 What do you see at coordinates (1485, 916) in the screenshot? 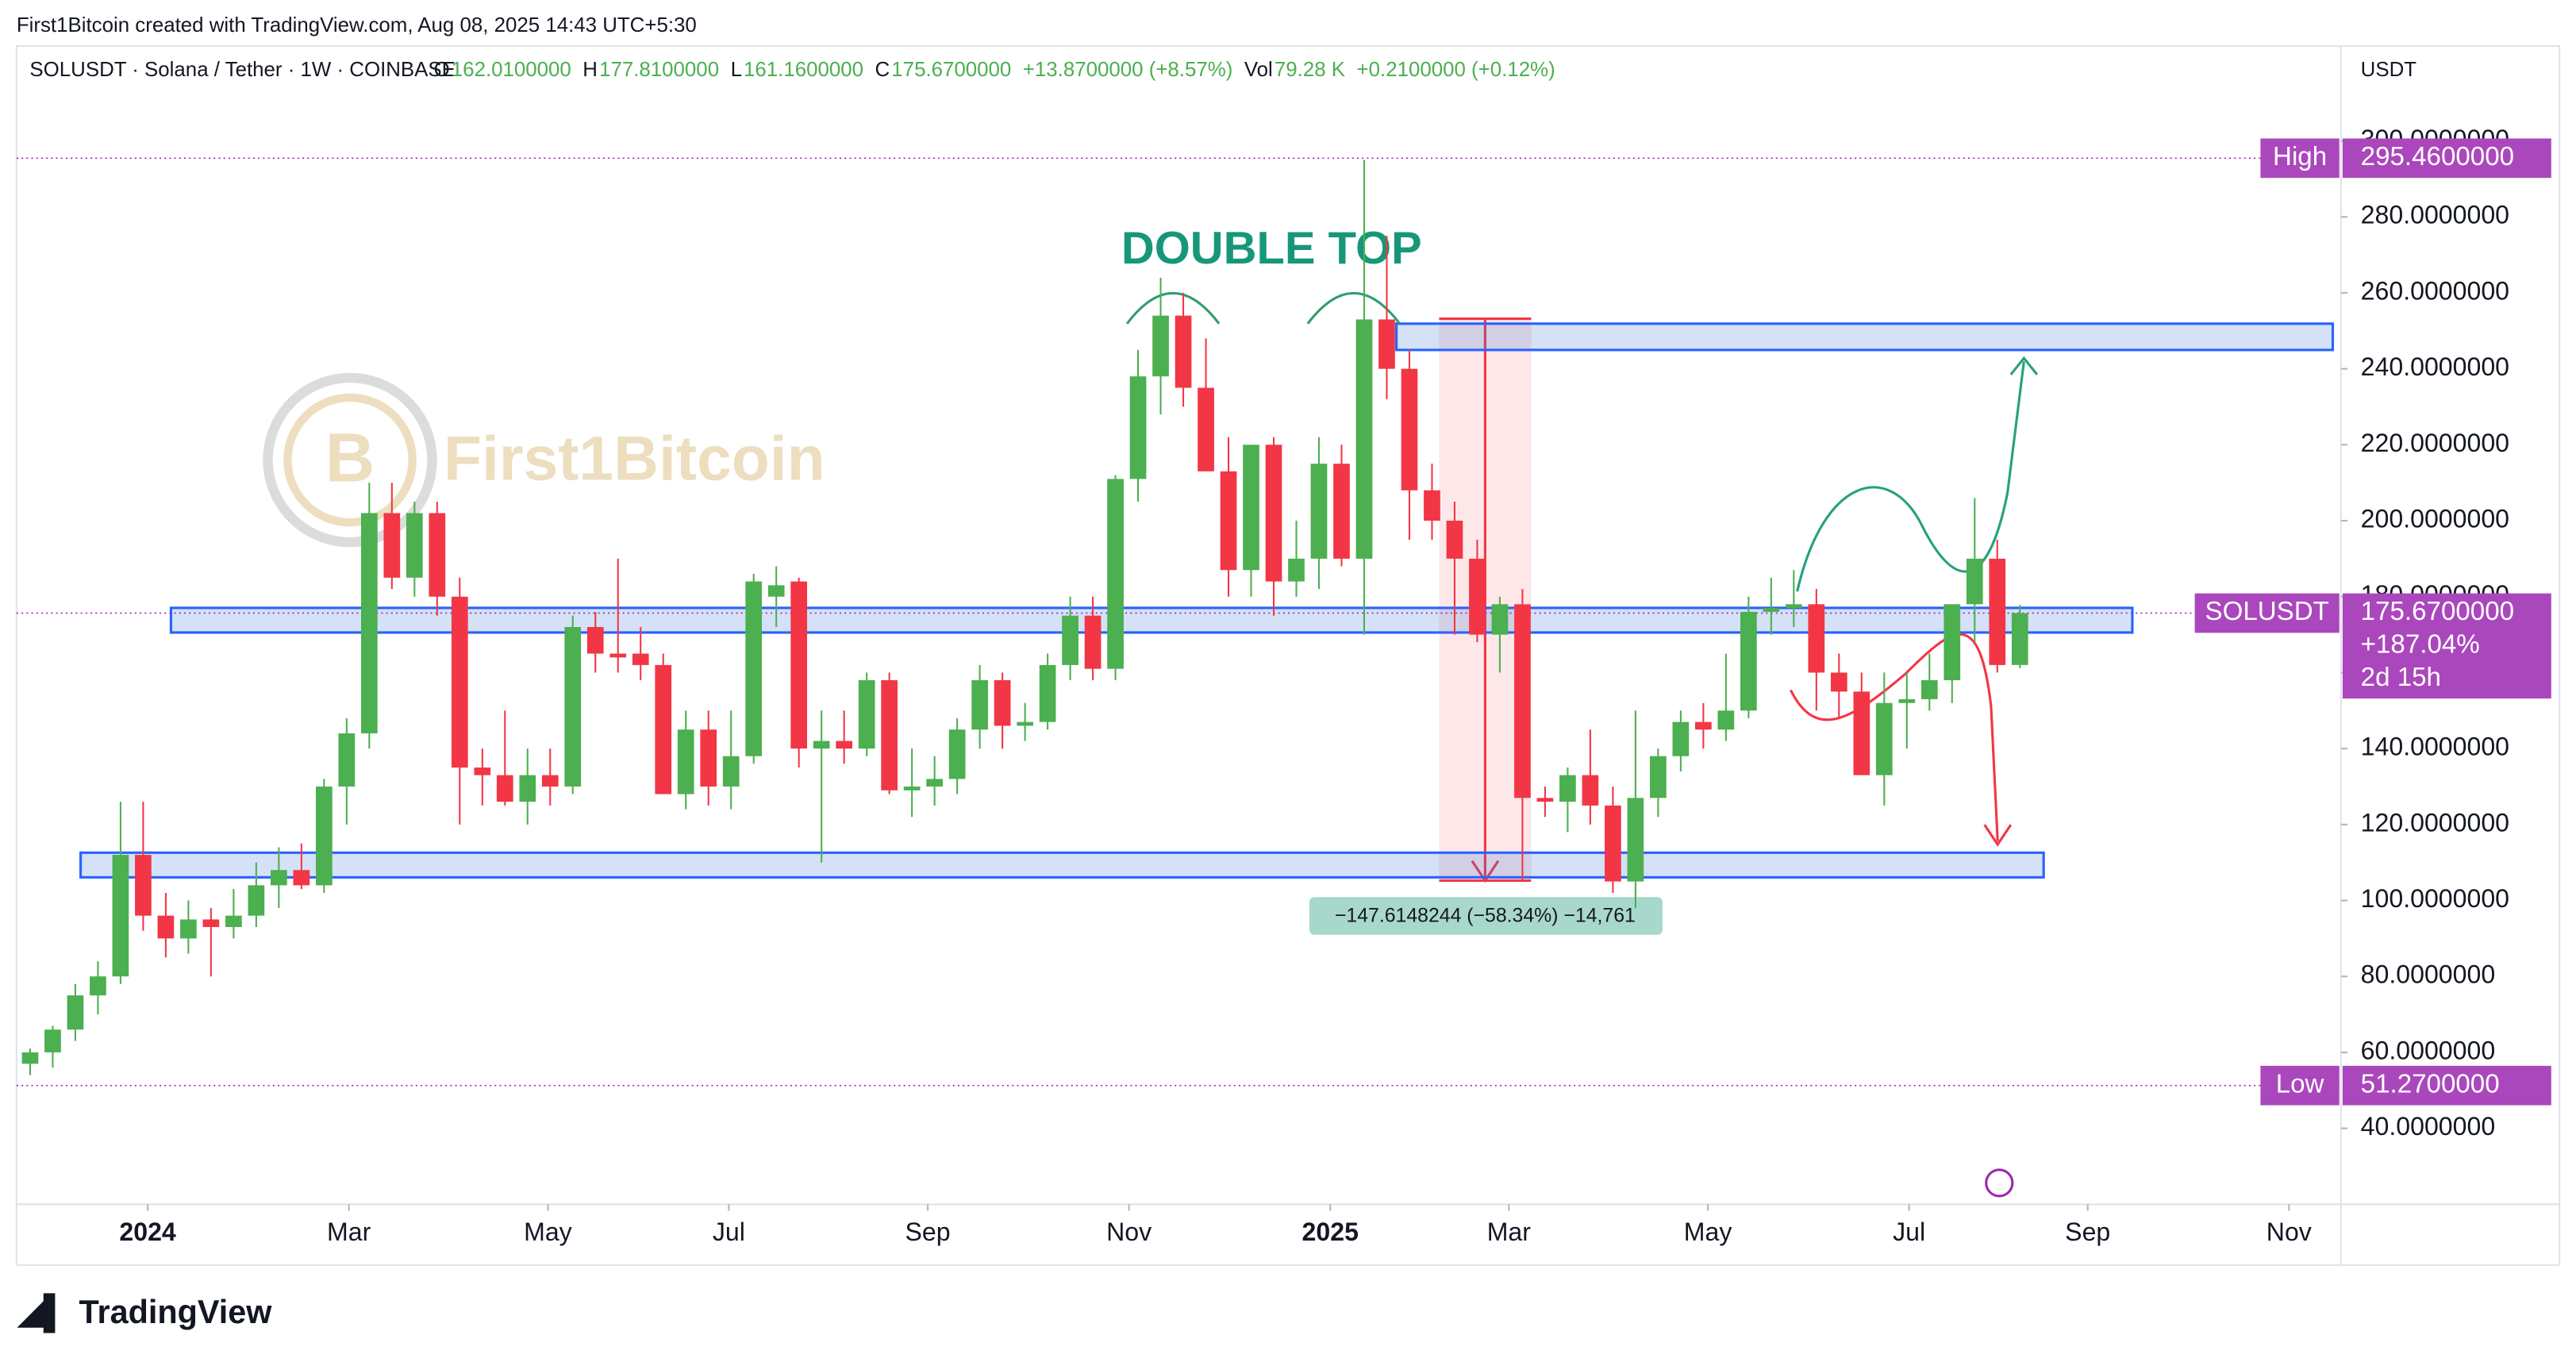
I see `measure-label: −147.6148244 (−58.34%) −14,761` at bounding box center [1485, 916].